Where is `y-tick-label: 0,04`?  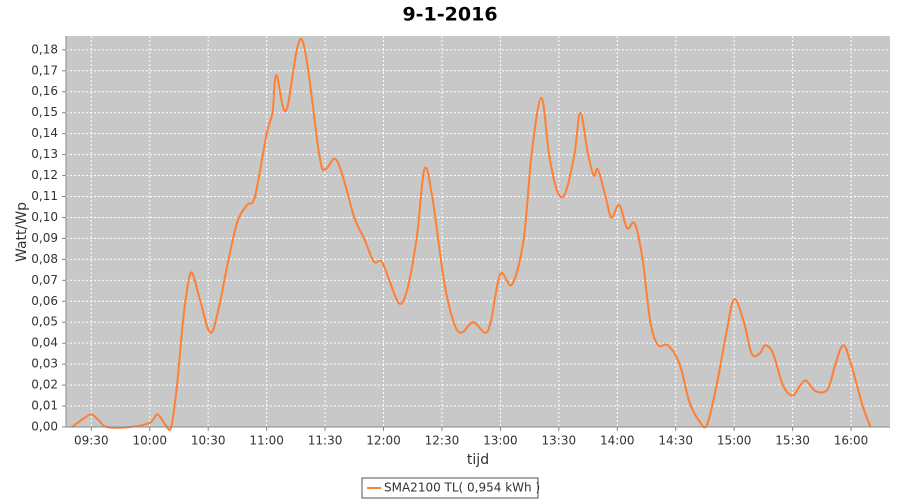
y-tick-label: 0,04 is located at coordinates (44, 343).